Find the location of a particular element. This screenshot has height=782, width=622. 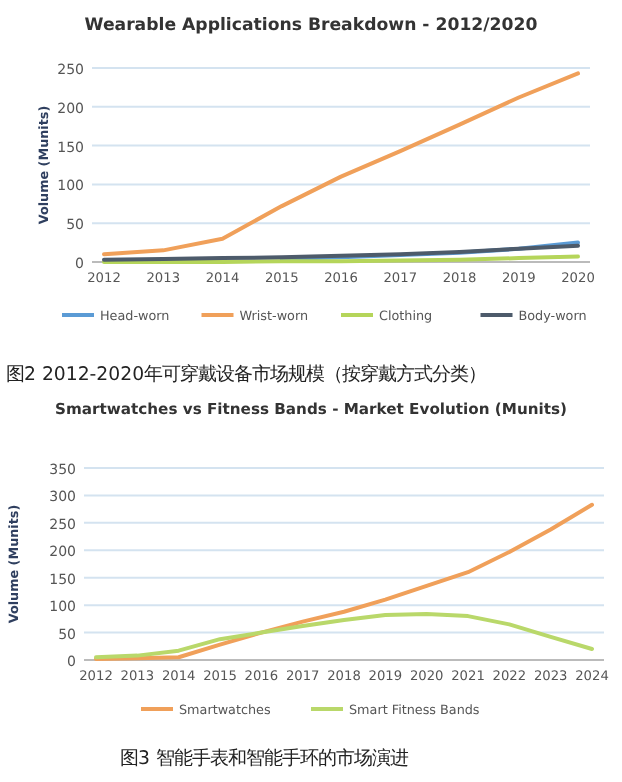

caption: 图2 2012-2020年可穿戴设备市场规模（按穿戴方式分类） is located at coordinates (246, 375).